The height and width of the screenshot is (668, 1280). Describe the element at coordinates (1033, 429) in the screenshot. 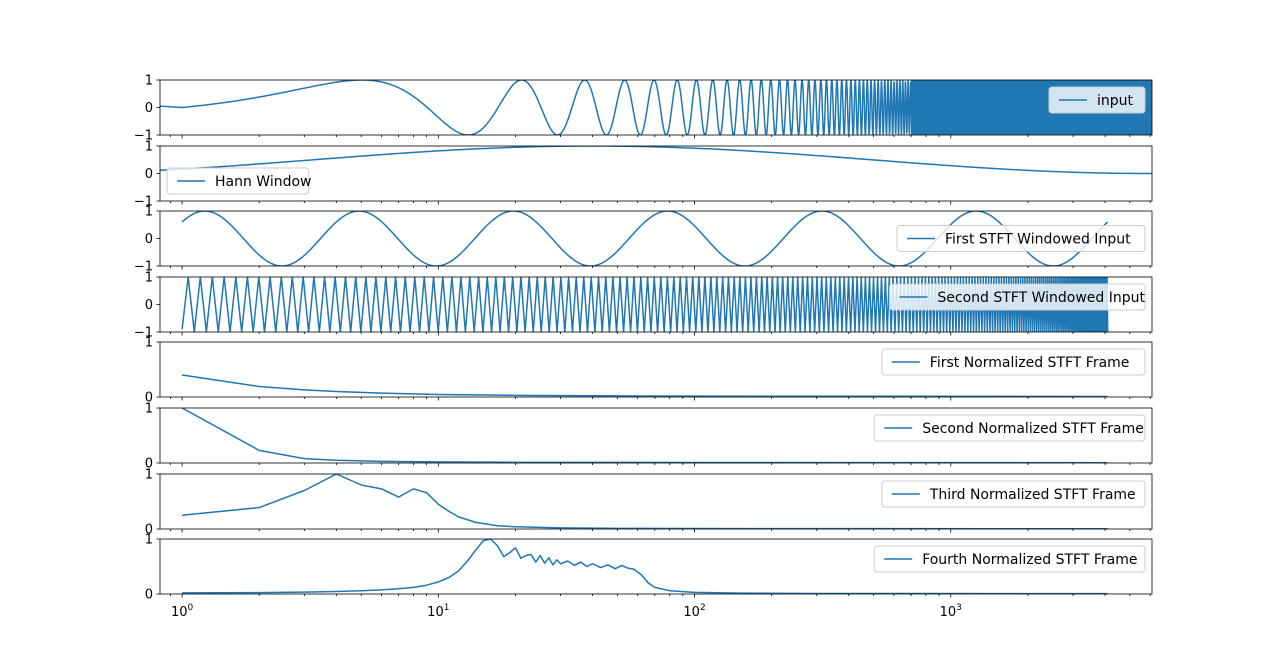

I see `legend-label: Second Normalized STFT Frame` at that location.